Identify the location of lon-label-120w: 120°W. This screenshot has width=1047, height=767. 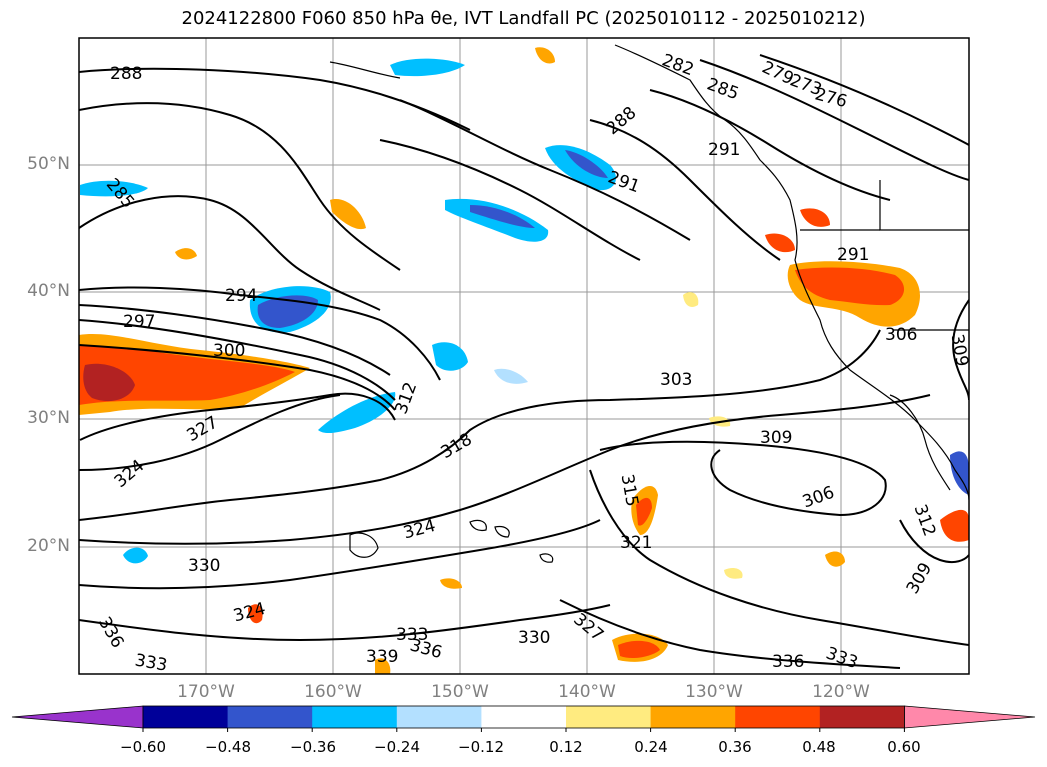
(841, 692).